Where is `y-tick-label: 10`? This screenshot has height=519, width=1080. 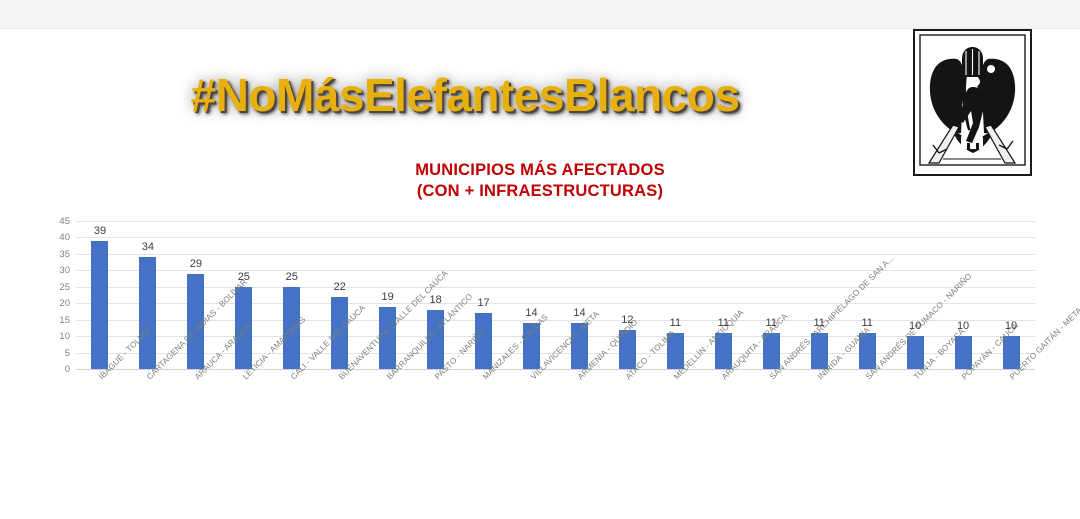 y-tick-label: 10 is located at coordinates (64, 337).